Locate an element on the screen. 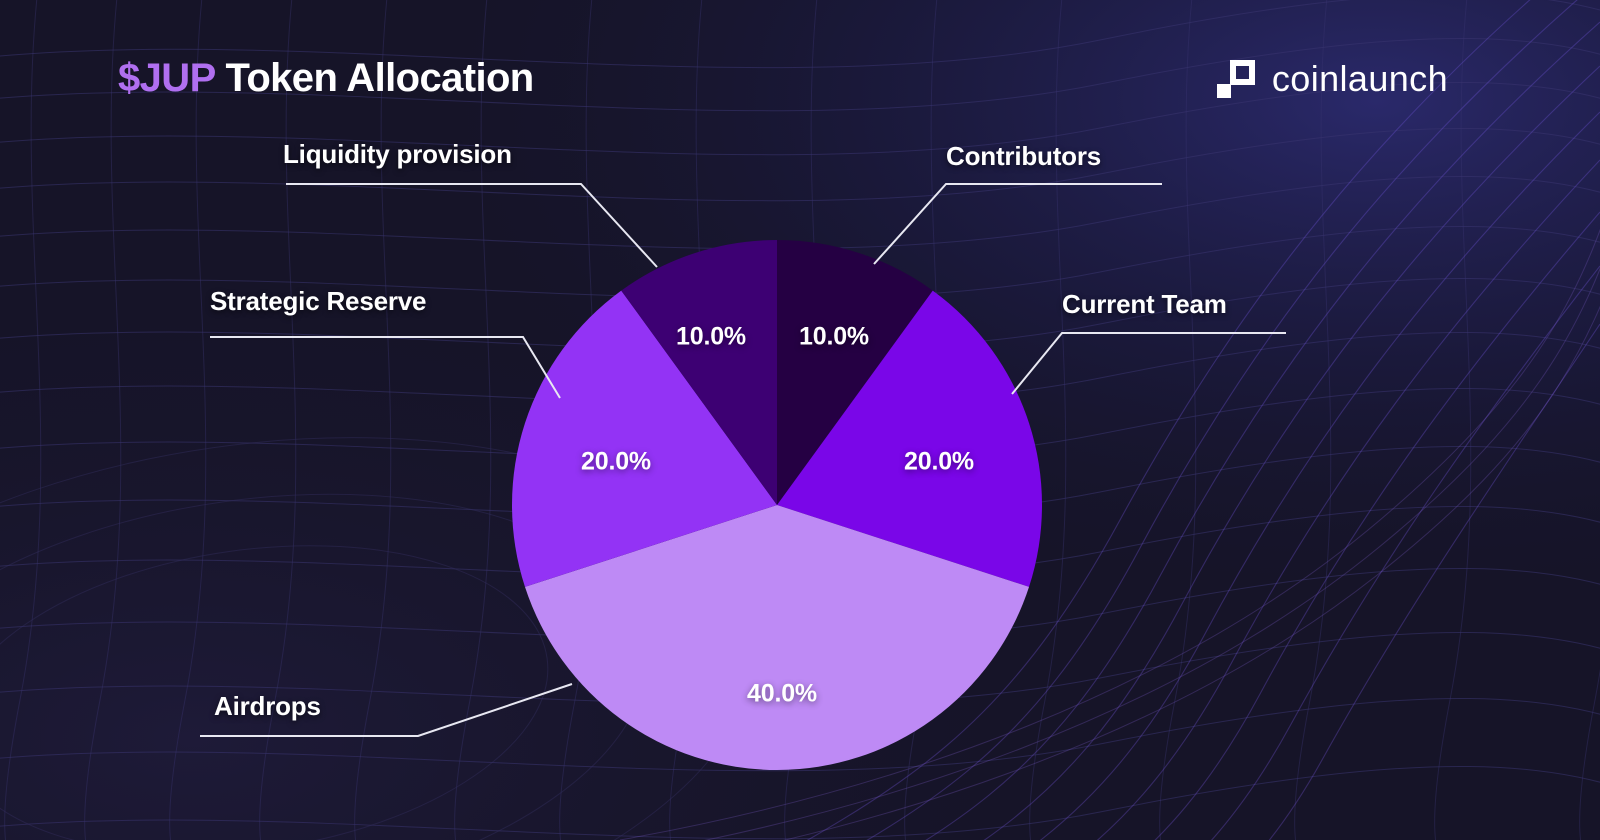 This screenshot has width=1600, height=840. page-title-ticker: $JUP is located at coordinates (167, 78).